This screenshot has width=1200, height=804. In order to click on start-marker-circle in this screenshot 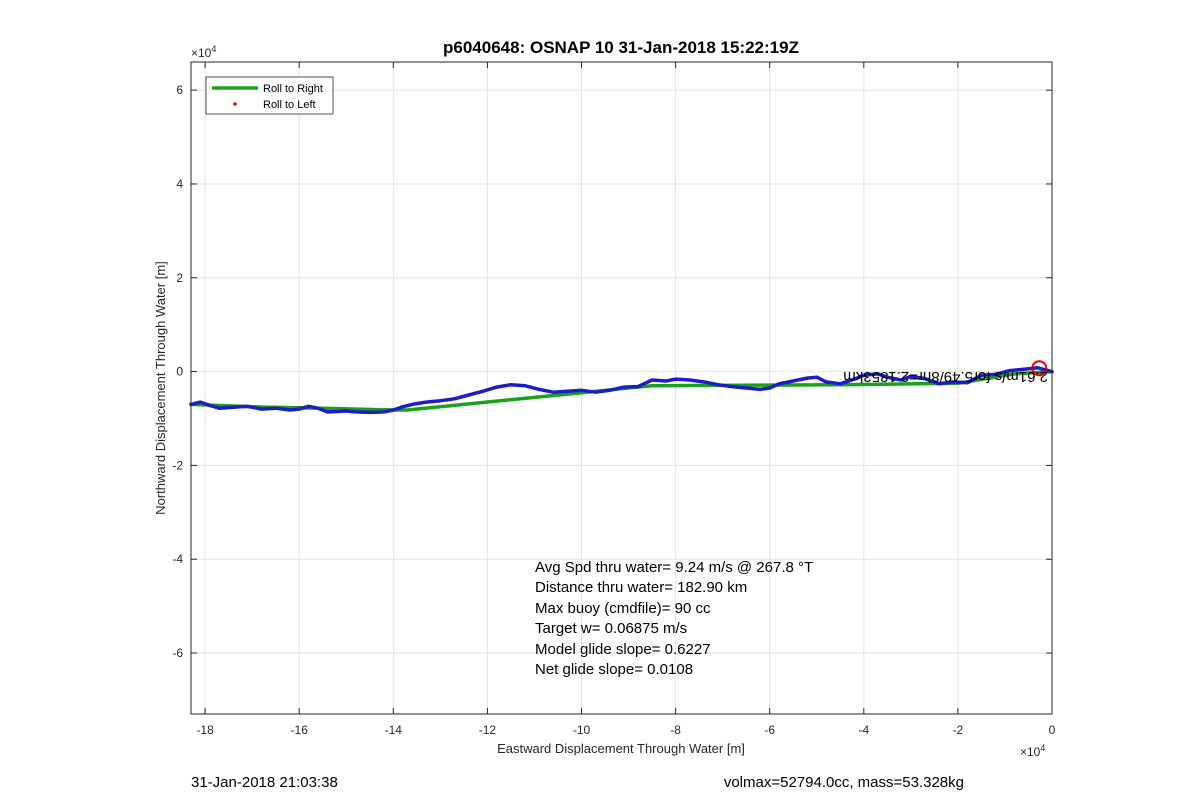, I will do `click(1039, 368)`.